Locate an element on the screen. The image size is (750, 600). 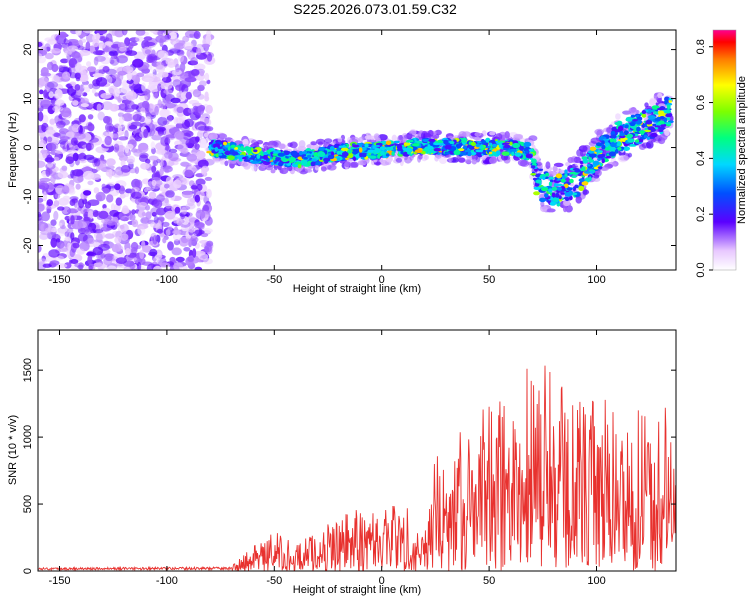
x-tick-label: -50 is located at coordinates (274, 581).